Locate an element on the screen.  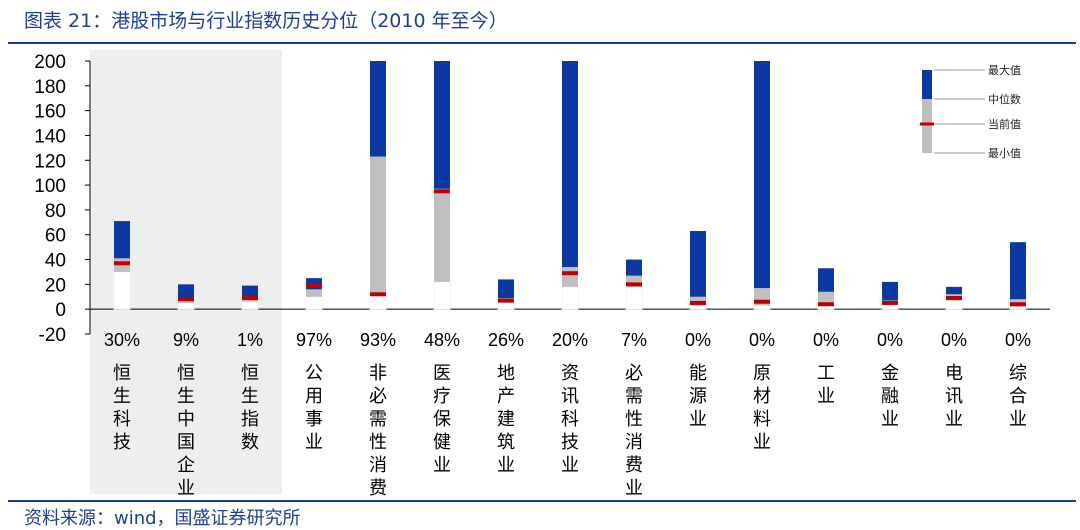
category-label-char: 材 is located at coordinates (762, 396).